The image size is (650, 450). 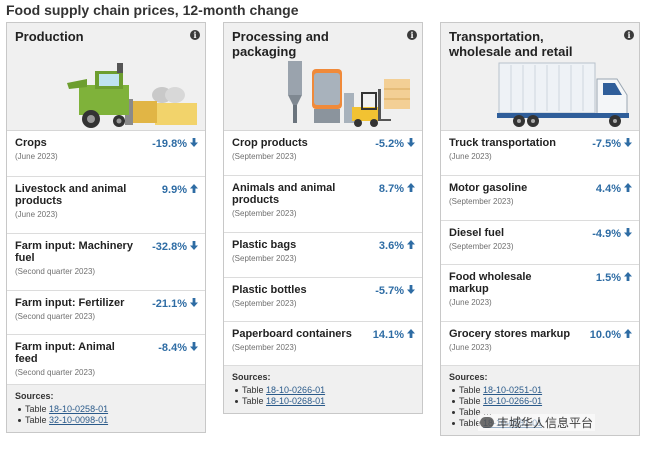 What do you see at coordinates (397, 188) in the screenshot?
I see `indicator-value: 8.7%` at bounding box center [397, 188].